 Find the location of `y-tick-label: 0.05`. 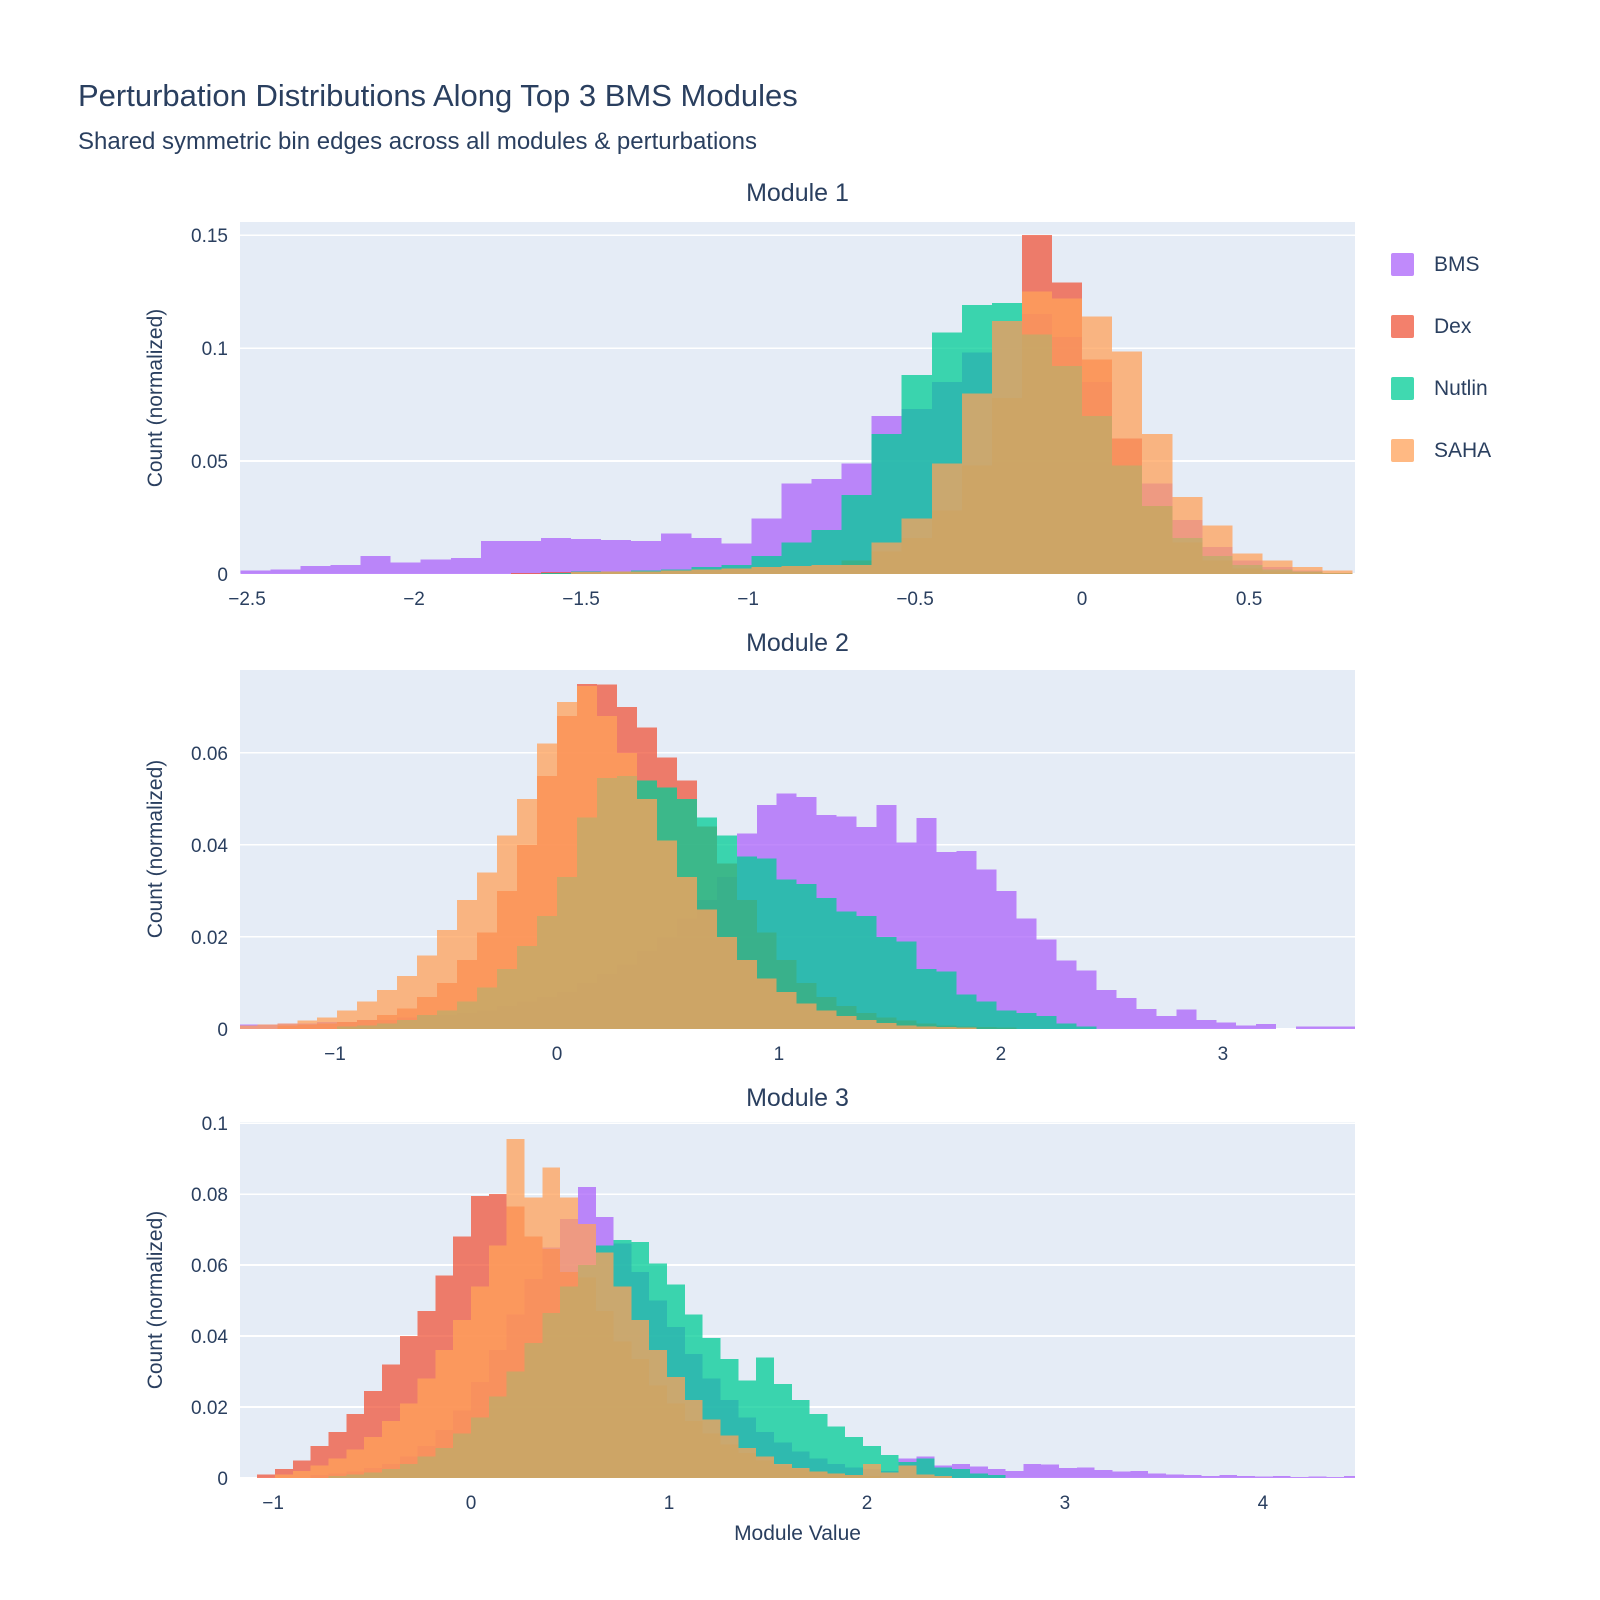

y-tick-label: 0.05 is located at coordinates (209, 462).